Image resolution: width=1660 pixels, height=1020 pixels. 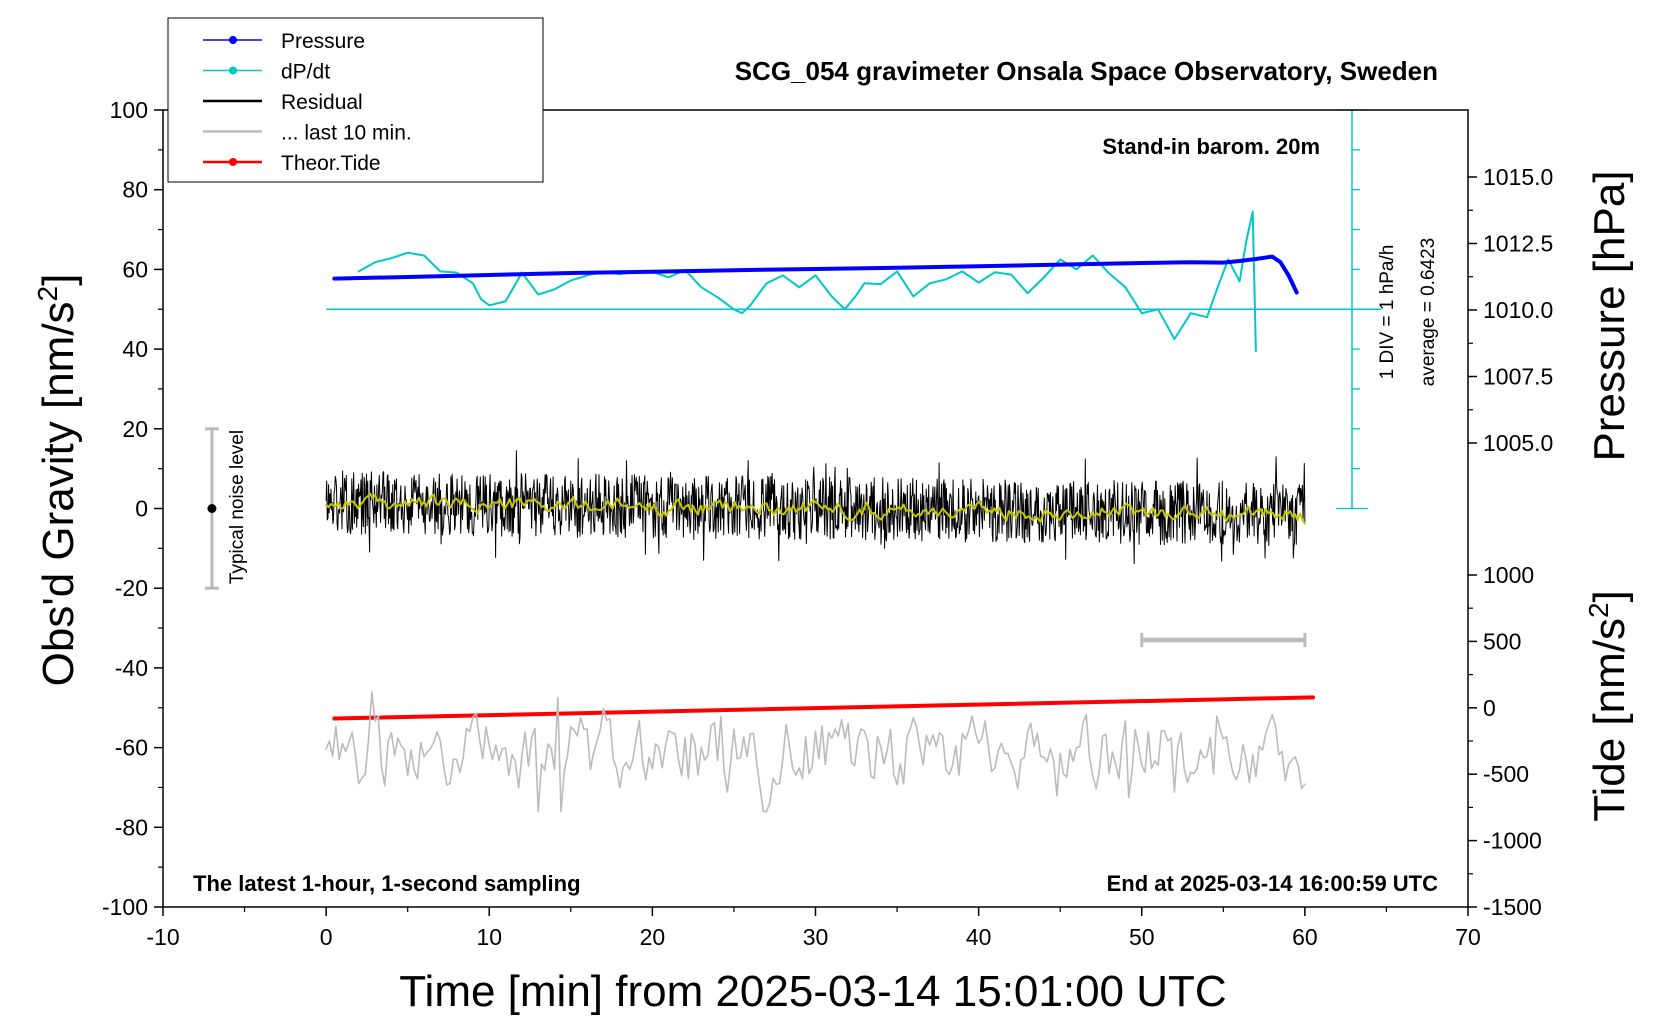 What do you see at coordinates (1598, 610) in the screenshot?
I see `tide-label-sup: 2` at bounding box center [1598, 610].